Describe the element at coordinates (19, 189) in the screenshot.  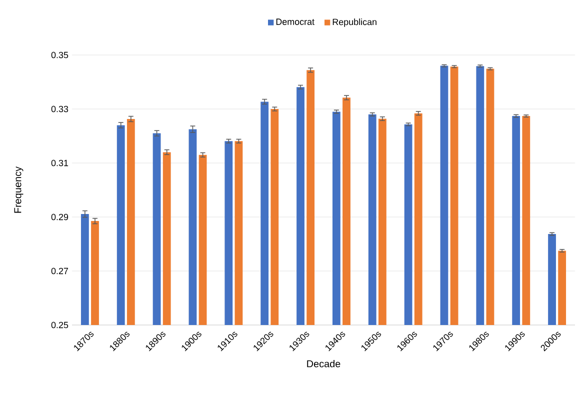
I see `y-axis-title: Frequency` at that location.